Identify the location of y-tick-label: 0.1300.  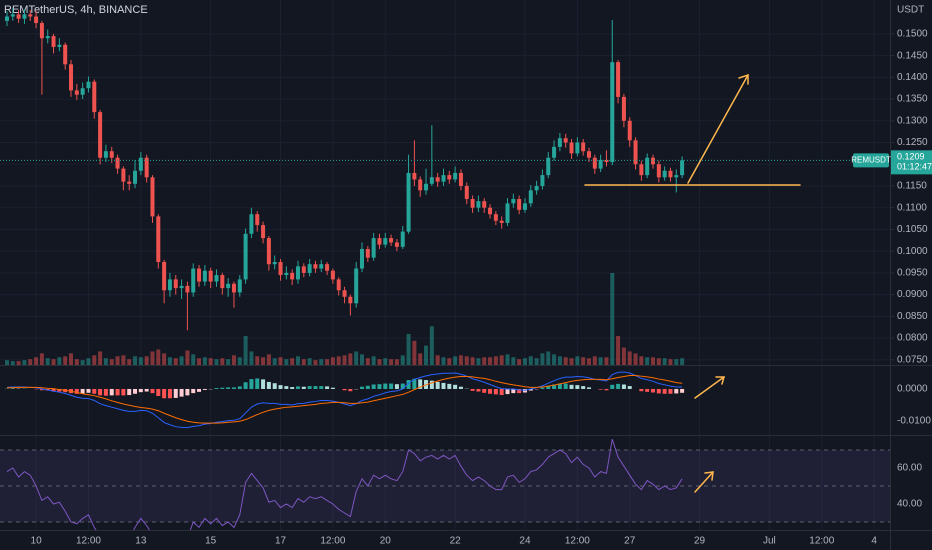
(912, 120).